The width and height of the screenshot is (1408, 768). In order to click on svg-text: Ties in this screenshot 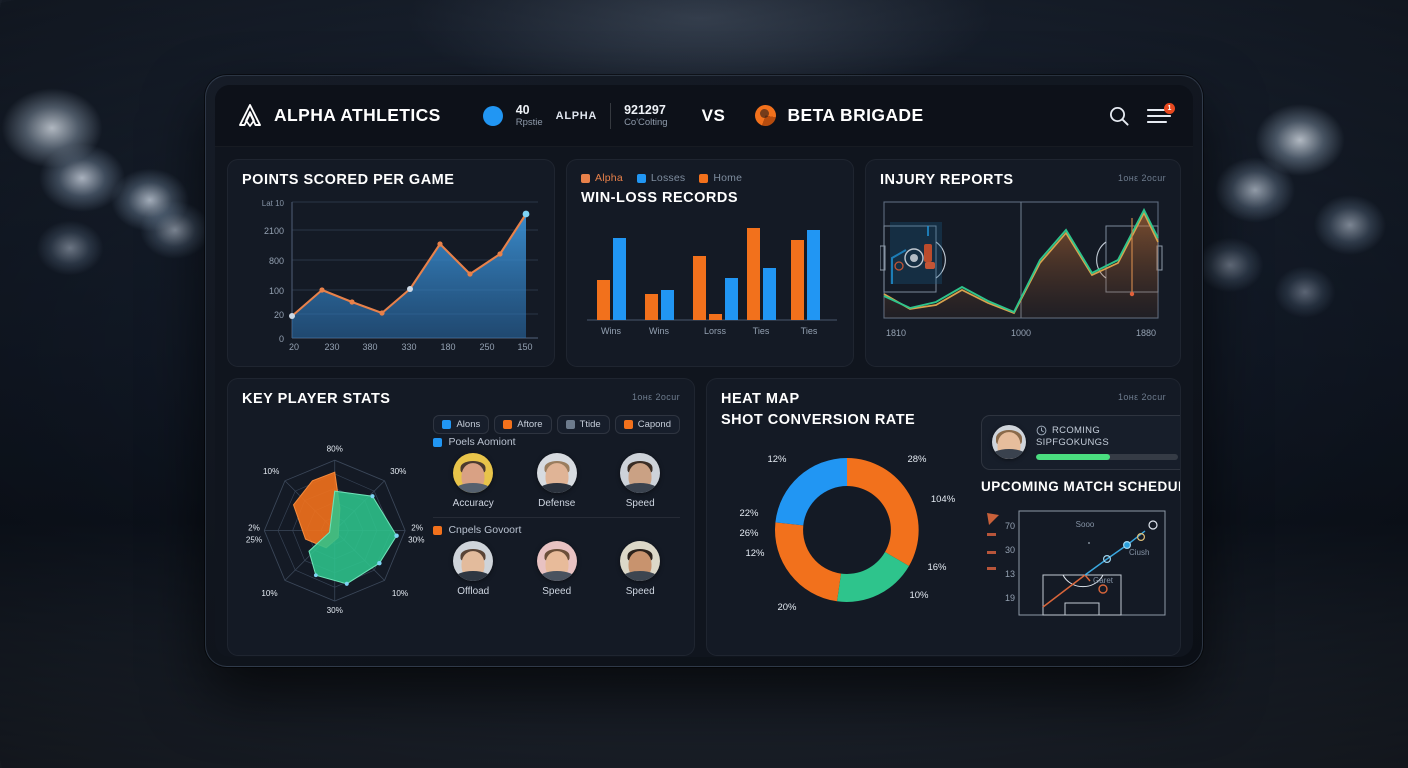, I will do `click(809, 331)`.